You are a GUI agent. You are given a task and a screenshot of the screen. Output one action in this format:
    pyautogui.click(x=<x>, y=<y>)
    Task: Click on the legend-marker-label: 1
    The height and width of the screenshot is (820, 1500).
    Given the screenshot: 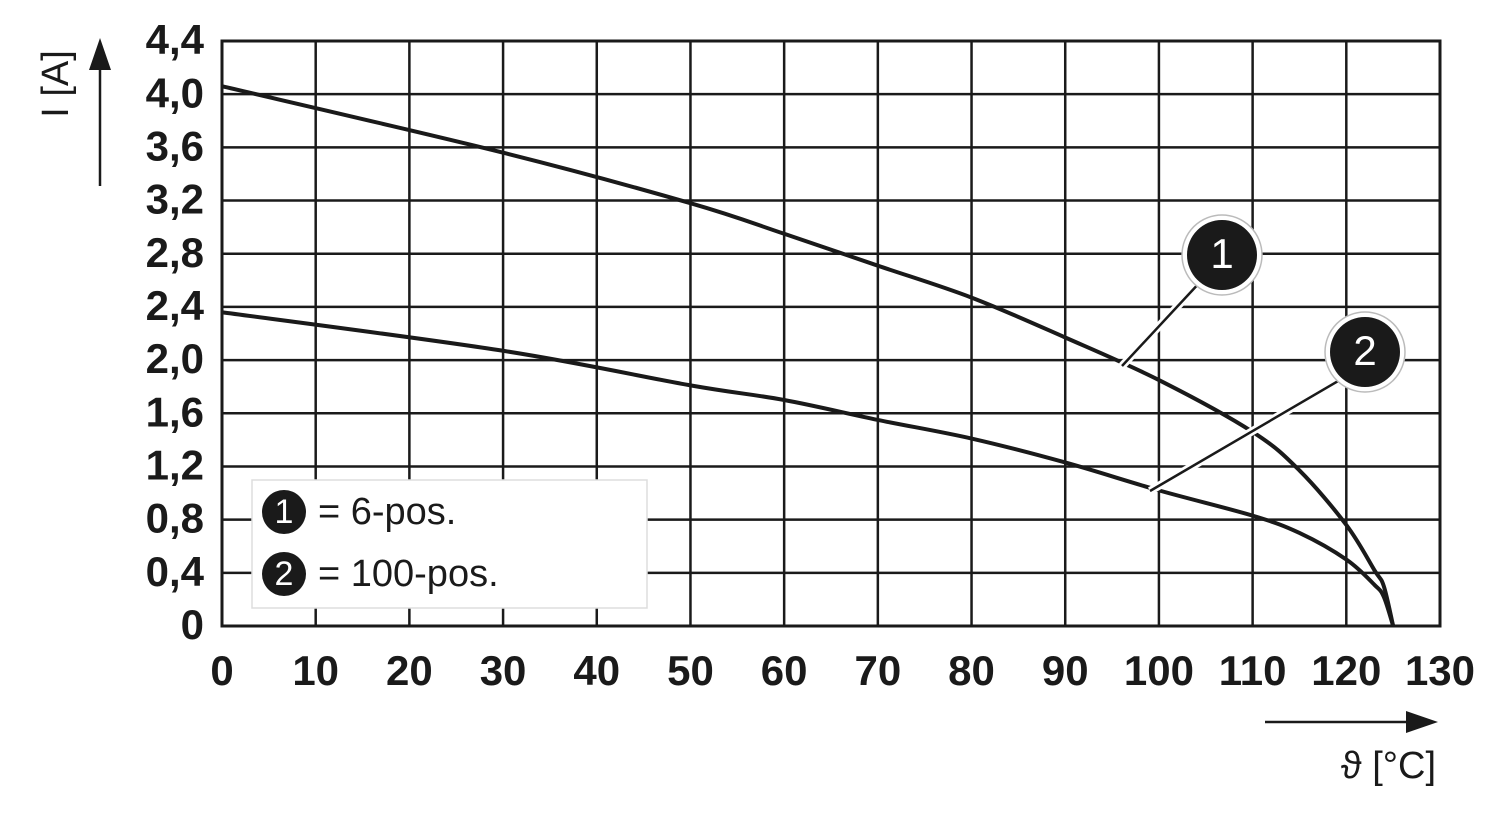 What is the action you would take?
    pyautogui.click(x=284, y=512)
    